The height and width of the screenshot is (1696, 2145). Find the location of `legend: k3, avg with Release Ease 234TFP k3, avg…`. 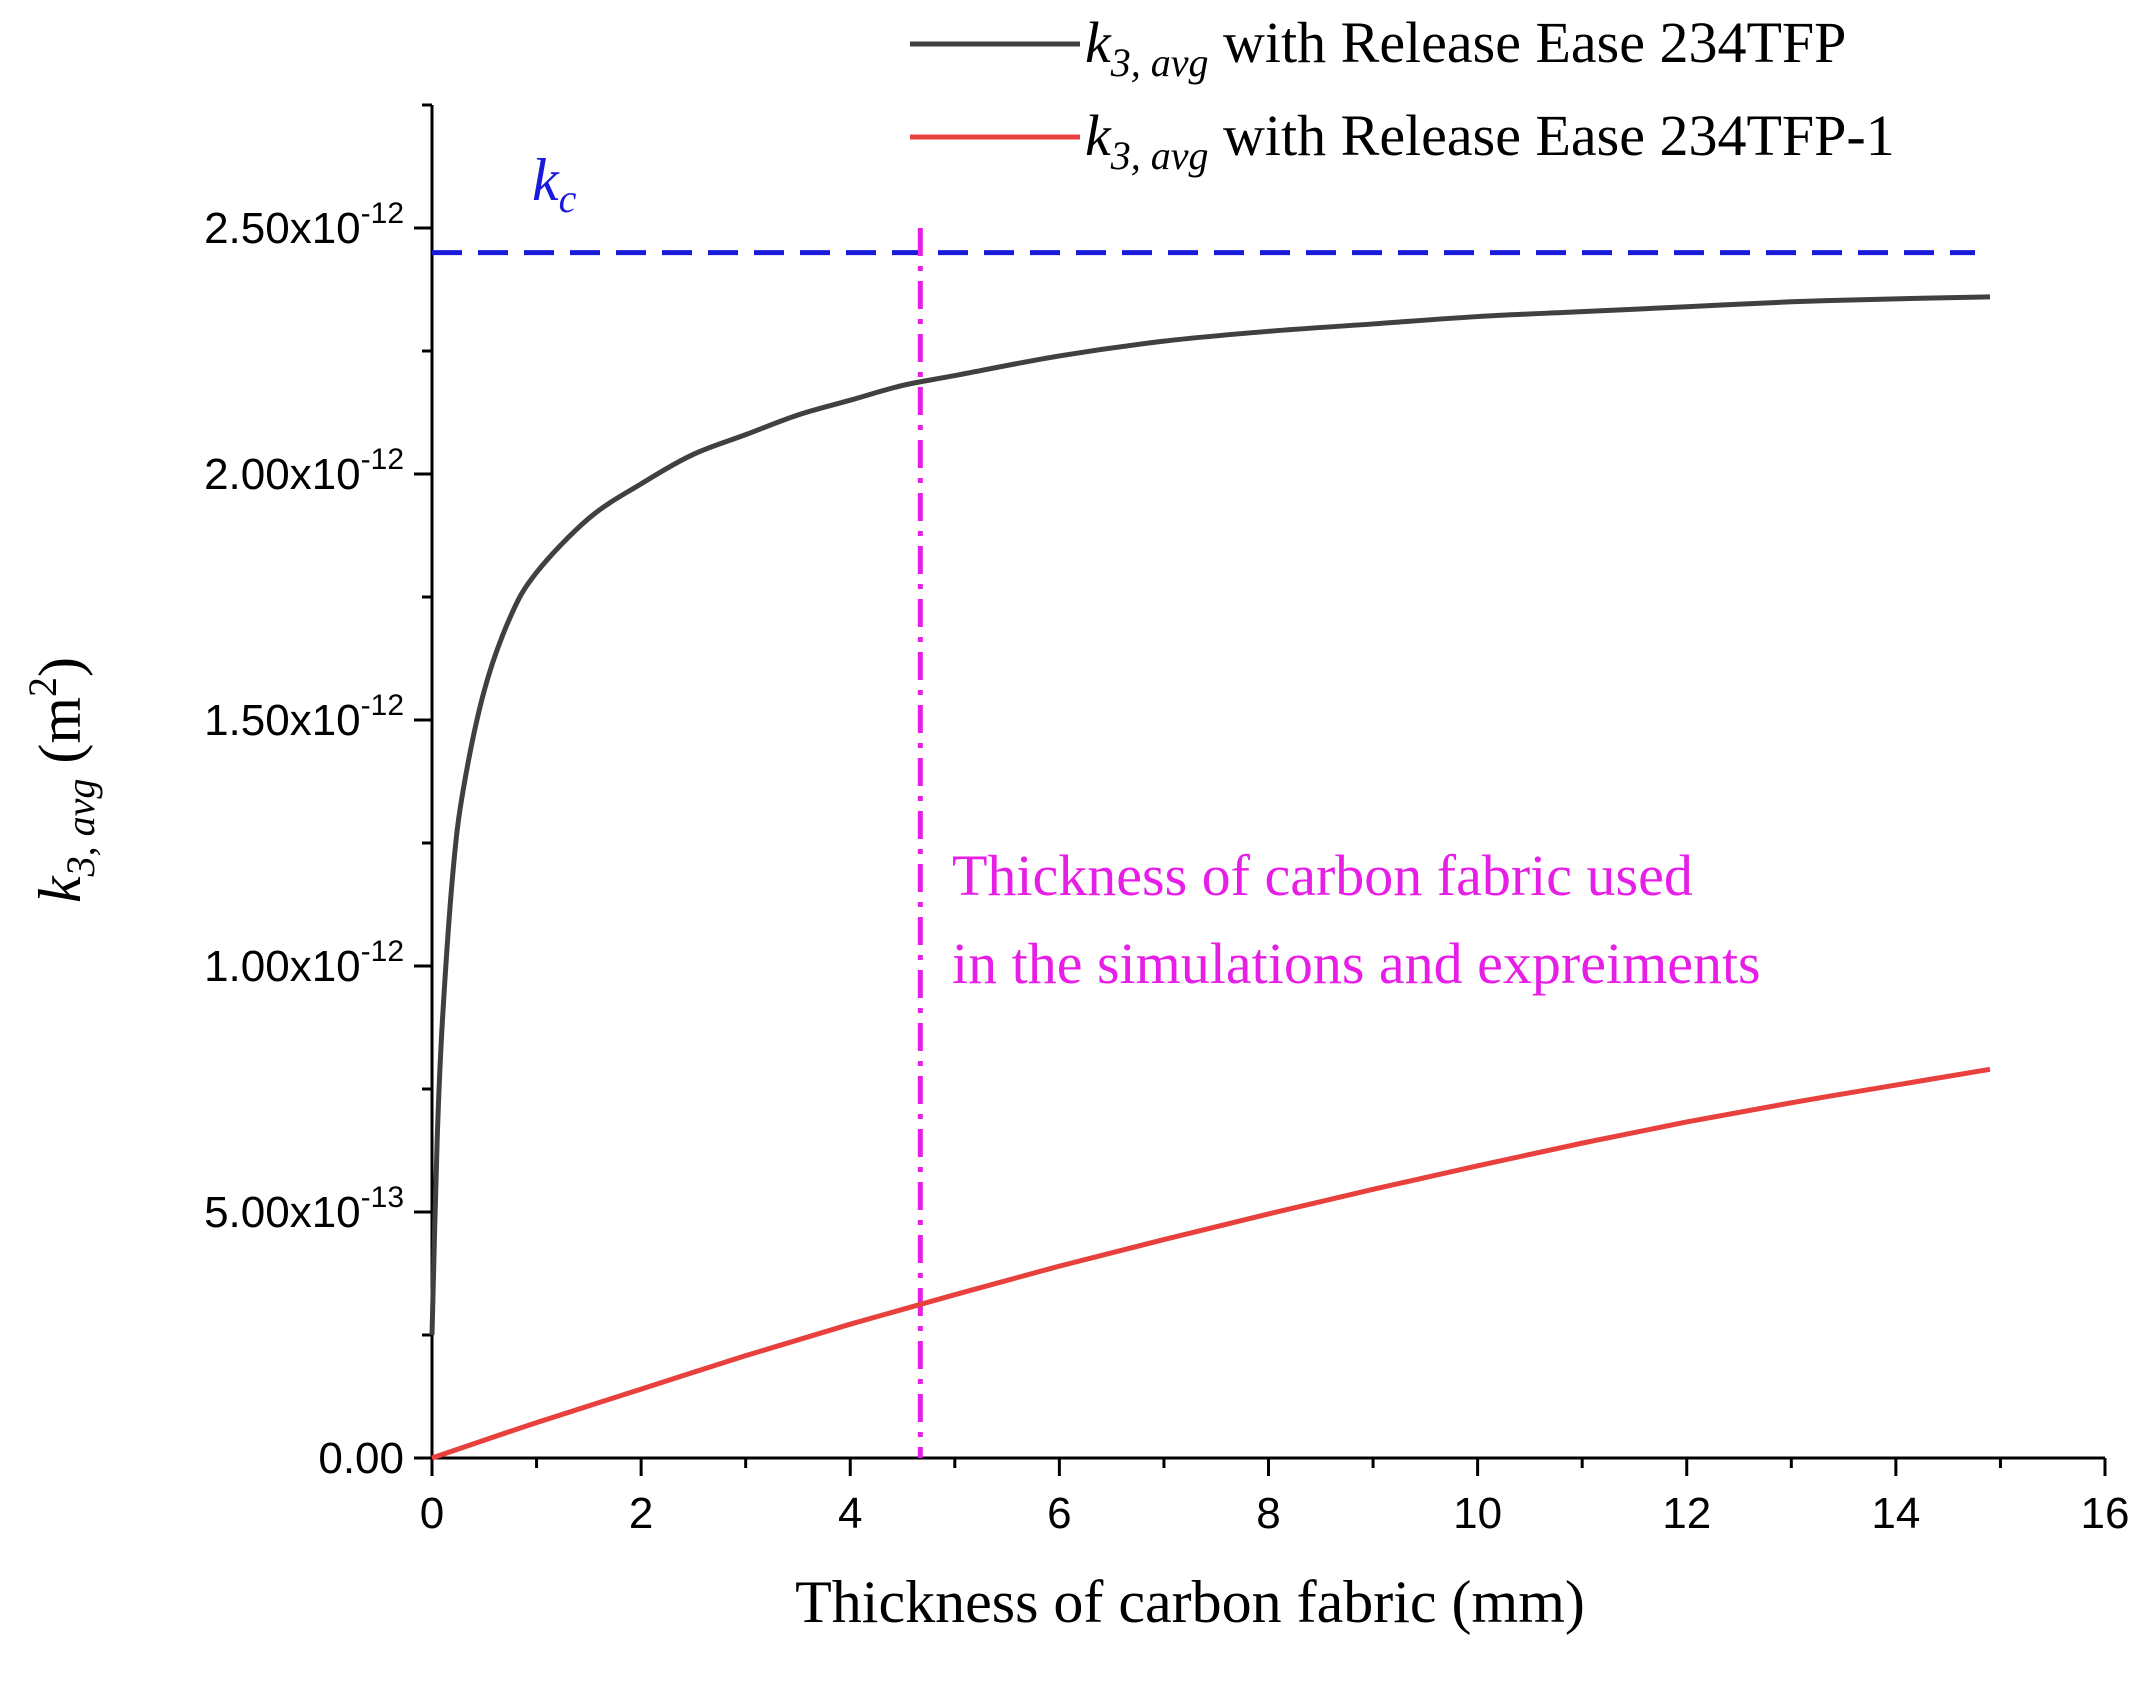

legend: k3, avg with Release Ease 234TFP k3, avg… is located at coordinates (1402, 94).